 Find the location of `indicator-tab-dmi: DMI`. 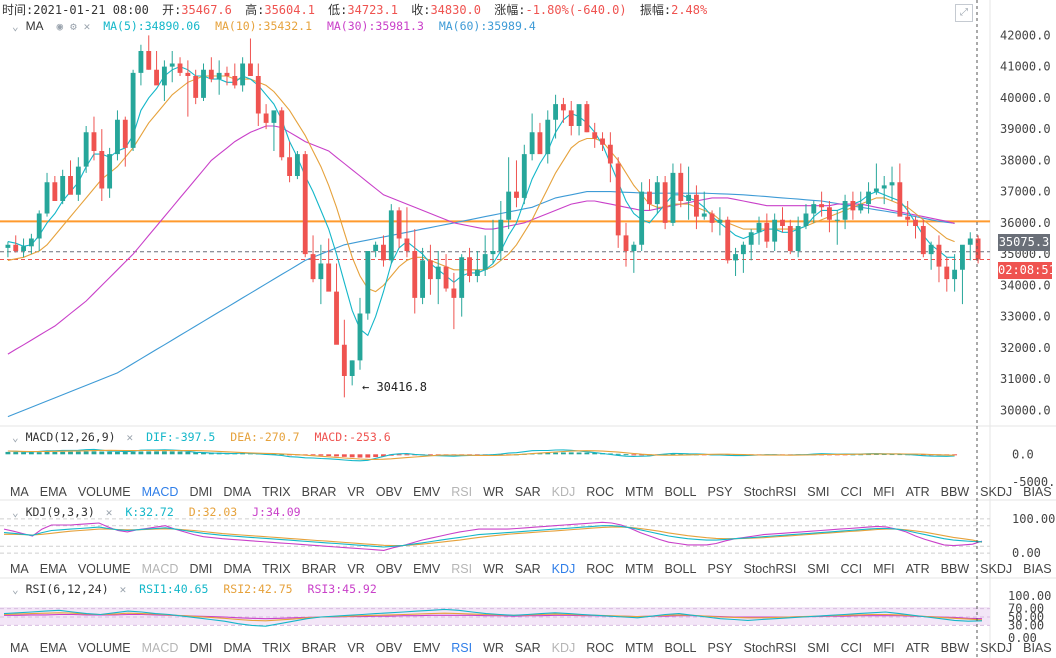

indicator-tab-dmi: DMI is located at coordinates (201, 569).